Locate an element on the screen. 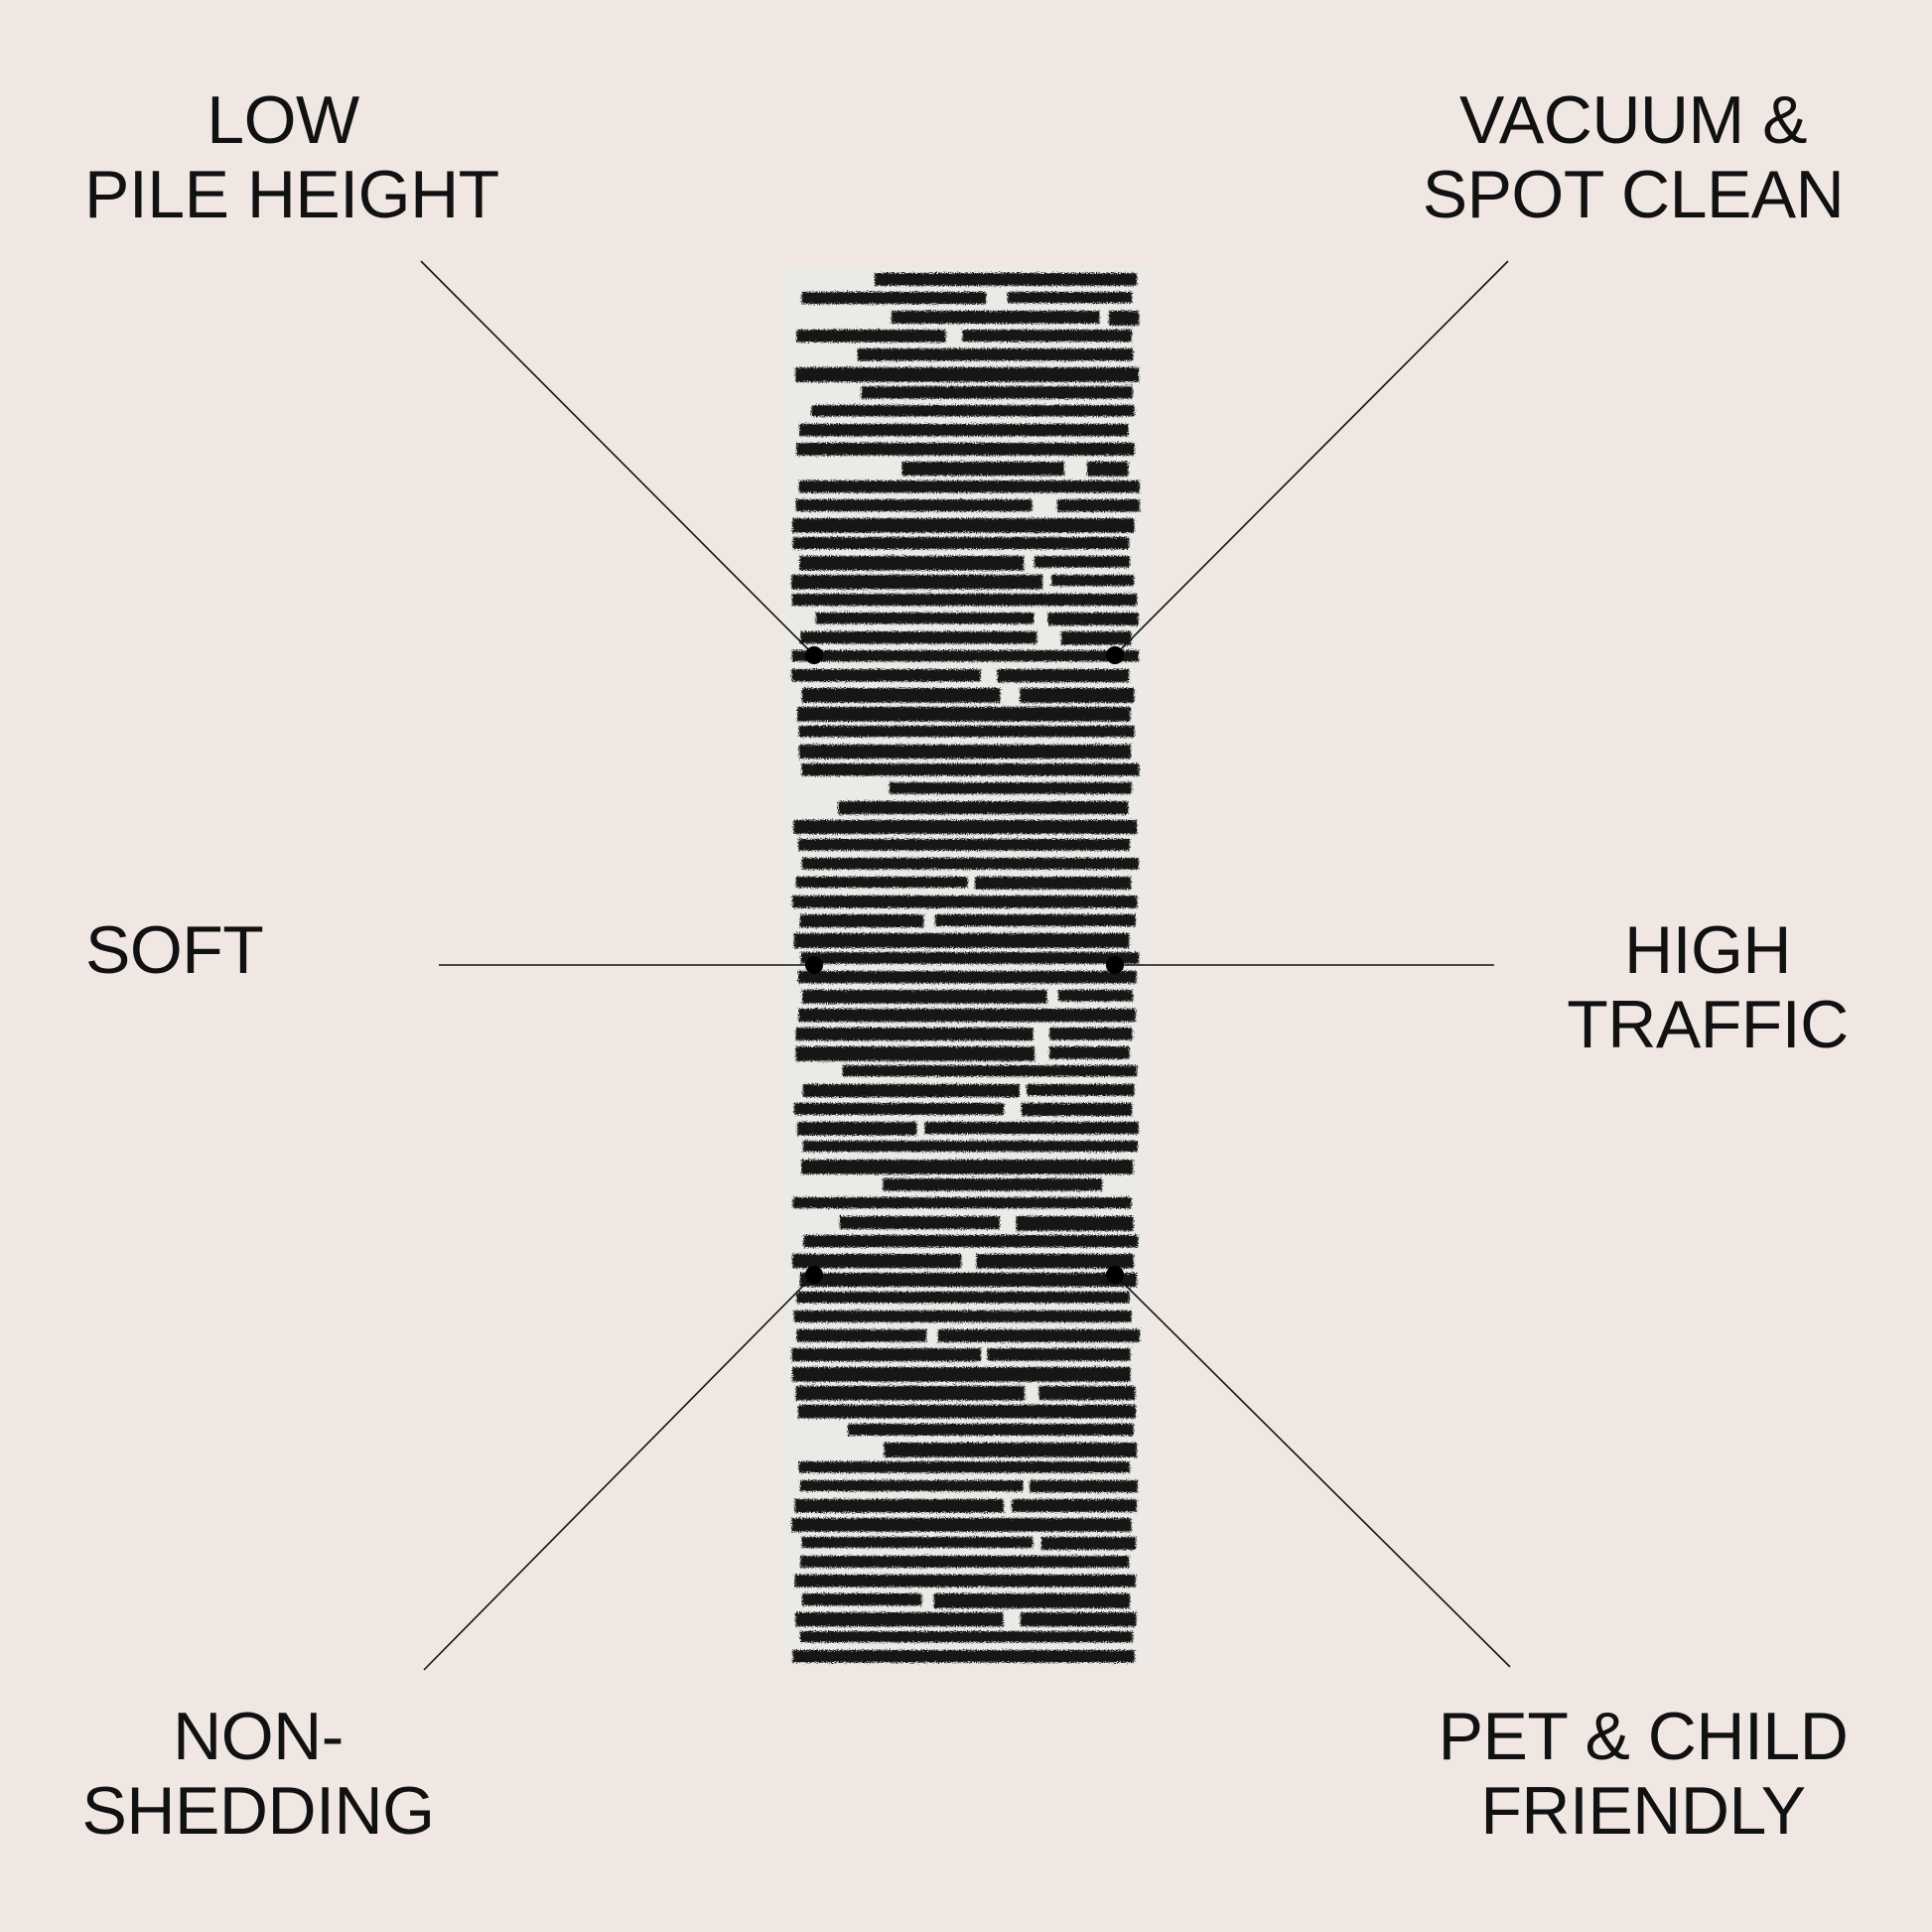  feature-line: FRIENDLY is located at coordinates (1643, 1811).